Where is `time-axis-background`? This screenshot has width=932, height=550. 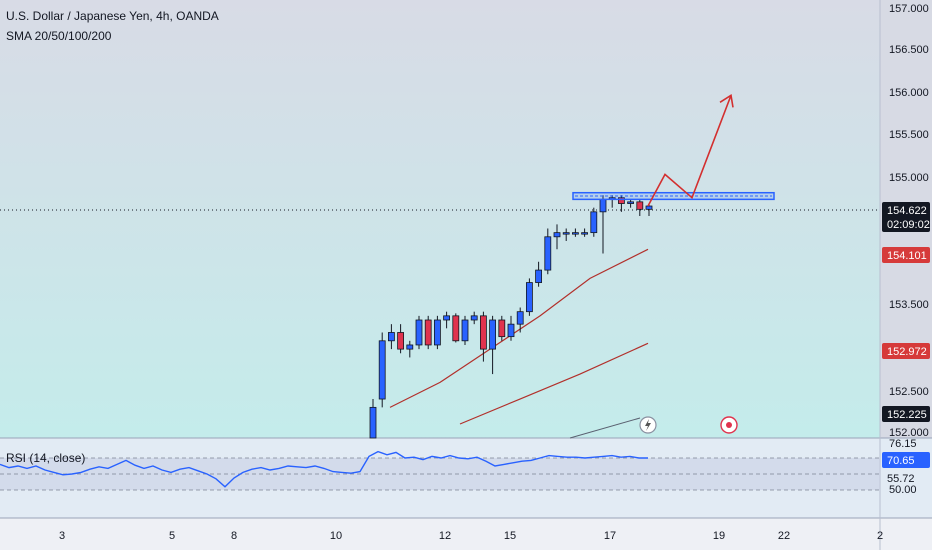
time-axis-background is located at coordinates (466, 534).